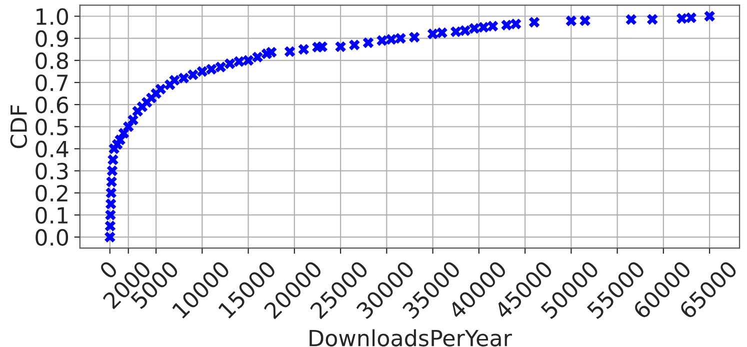 Image resolution: width=747 pixels, height=347 pixels. What do you see at coordinates (52, 39) in the screenshot?
I see `y-tick-label: 0.9` at bounding box center [52, 39].